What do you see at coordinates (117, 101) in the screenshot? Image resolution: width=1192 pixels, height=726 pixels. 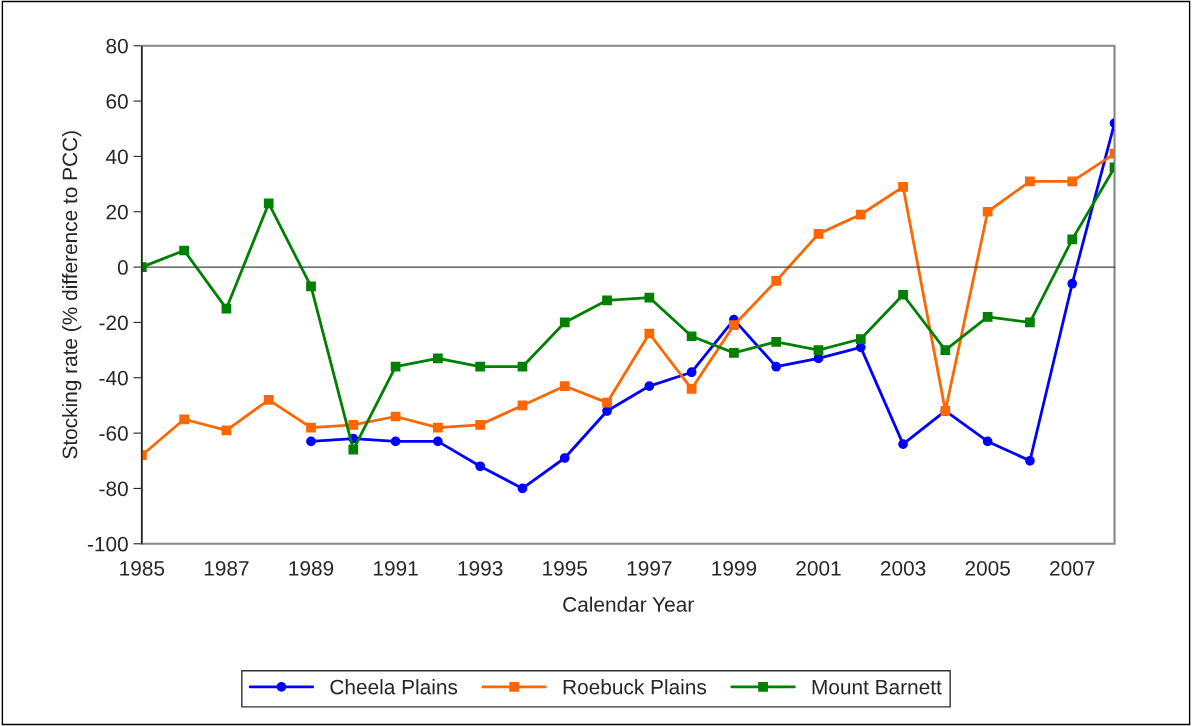 I see `y-tick-label: 60` at bounding box center [117, 101].